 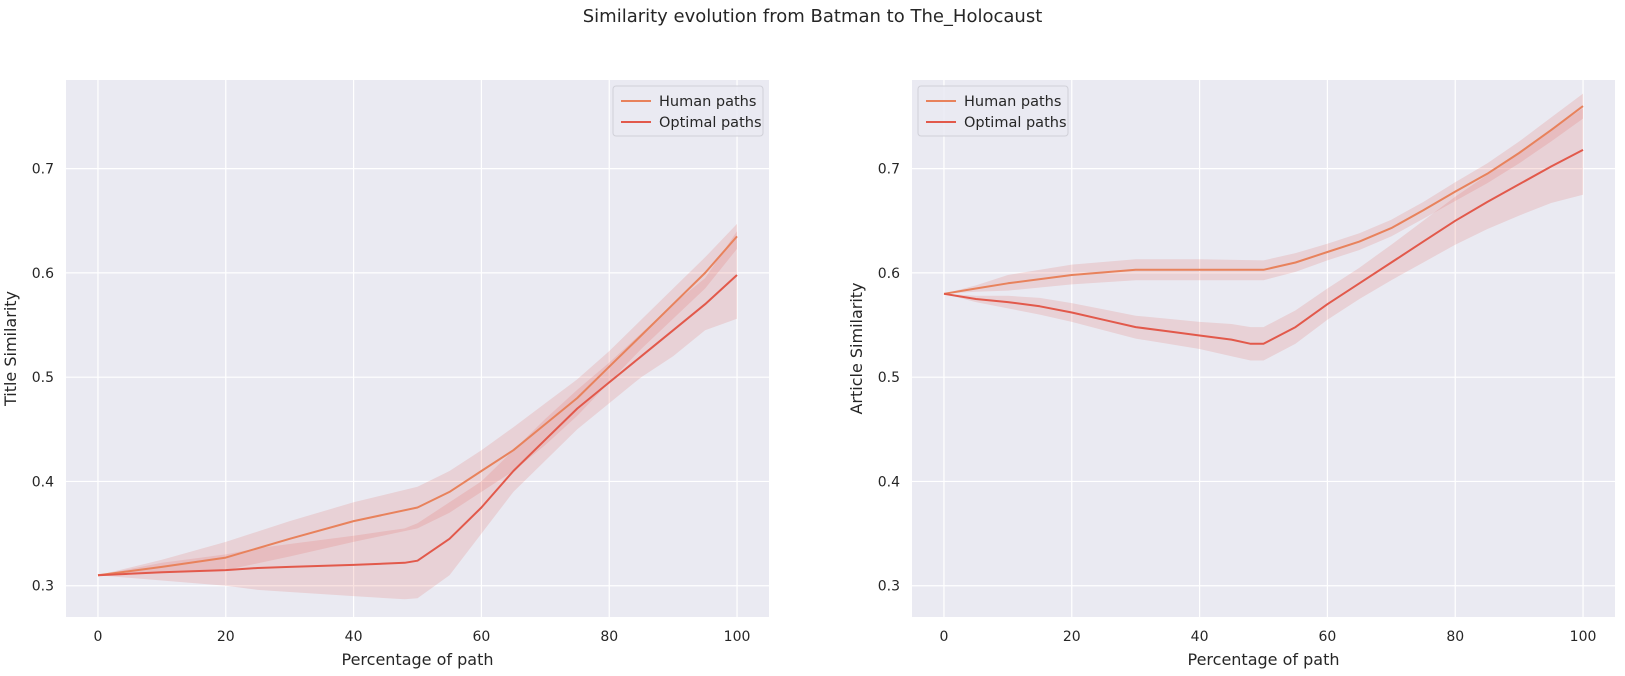 What do you see at coordinates (856, 348) in the screenshot?
I see `y-axis-label: Article Similarity` at bounding box center [856, 348].